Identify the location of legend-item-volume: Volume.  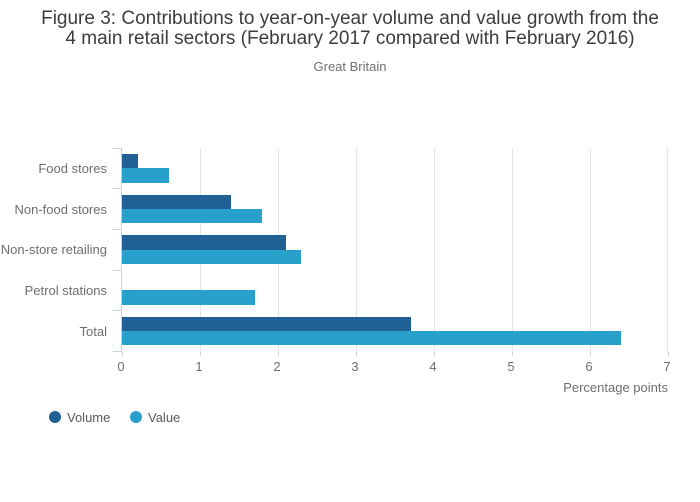
(80, 417).